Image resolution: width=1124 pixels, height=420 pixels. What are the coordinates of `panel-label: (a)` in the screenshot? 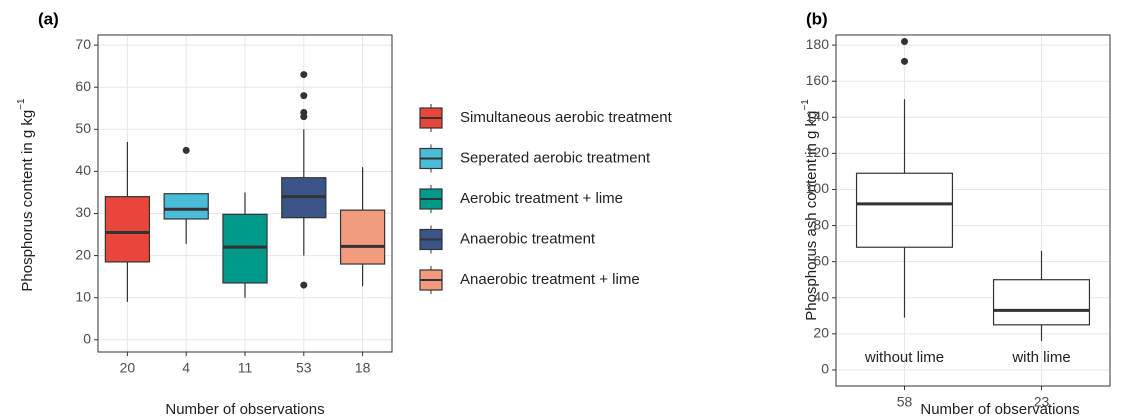 It's located at (48, 18).